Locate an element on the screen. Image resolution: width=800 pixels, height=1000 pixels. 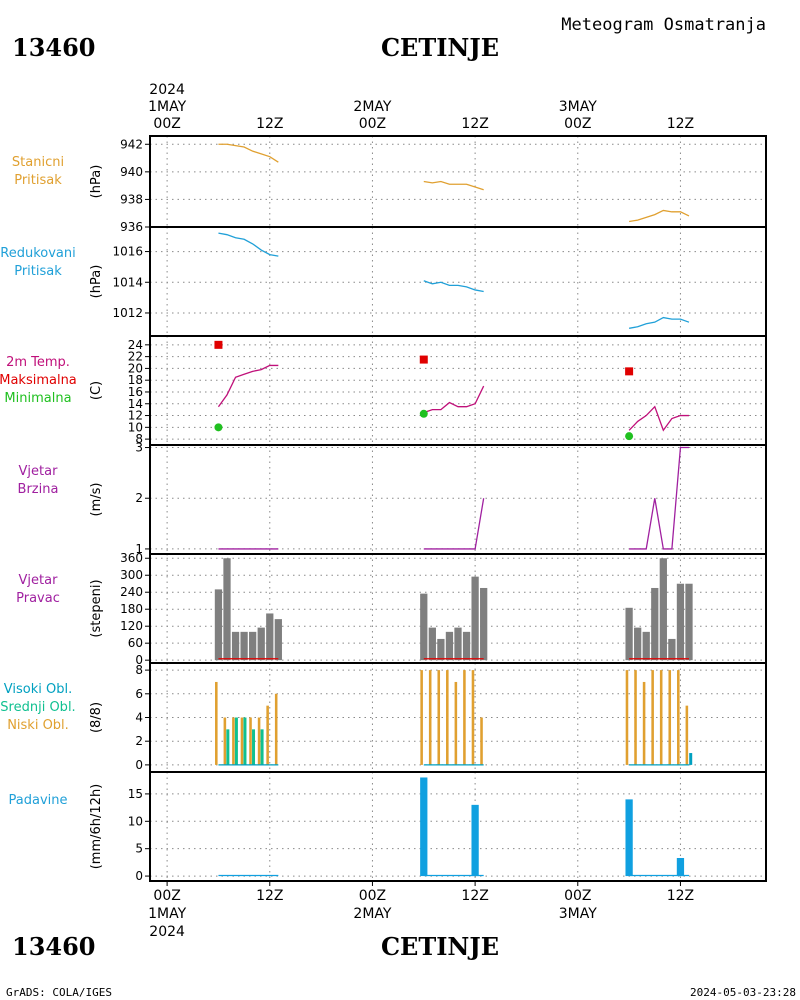
time-label-top: 1MAY is located at coordinates (167, 107).